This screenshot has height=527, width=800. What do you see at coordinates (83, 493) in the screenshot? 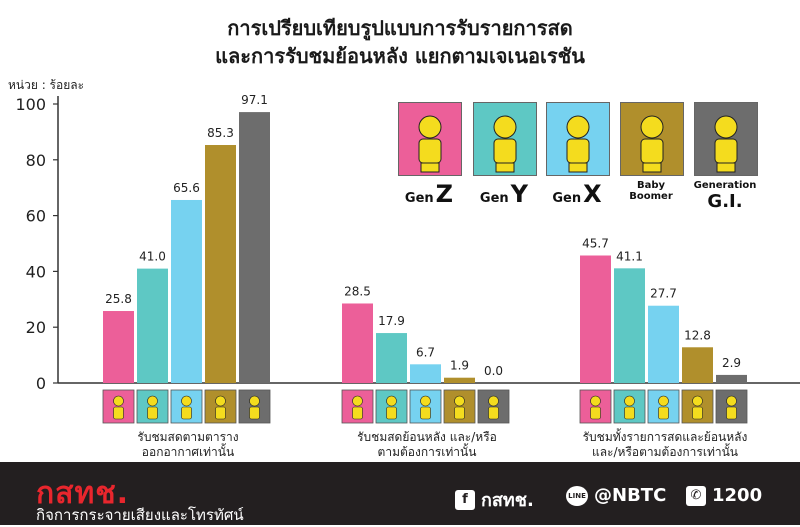
I see `nbtc-logo: กสทช.` at bounding box center [83, 493].